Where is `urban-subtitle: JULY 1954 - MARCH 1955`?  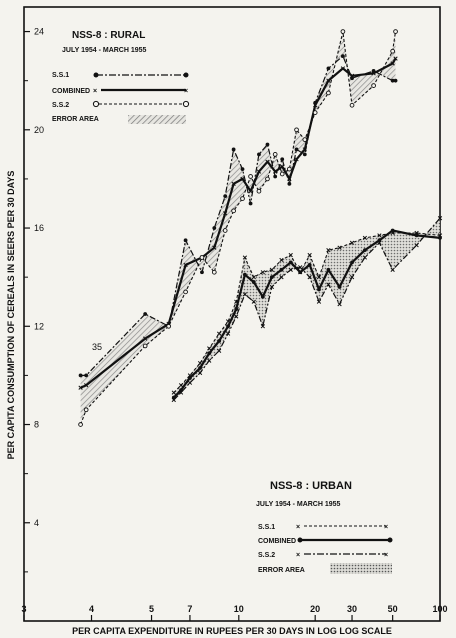
urban-subtitle: JULY 1954 - MARCH 1955 is located at coordinates (298, 504).